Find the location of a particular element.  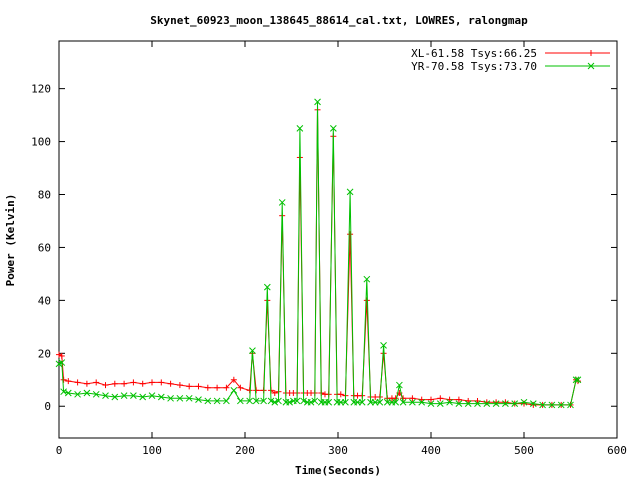

y-tick-label: 80 is located at coordinates (44, 195).